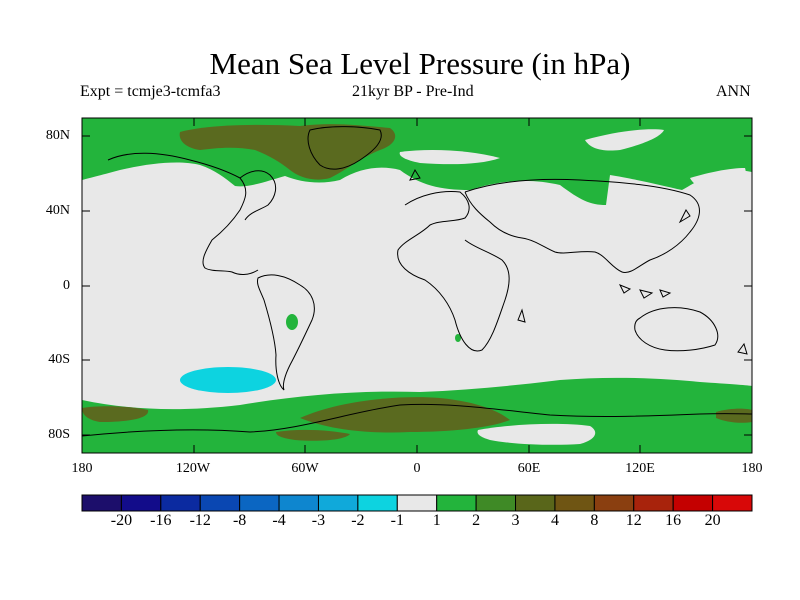 The height and width of the screenshot is (600, 800). Describe the element at coordinates (449, 157) in the screenshot. I see `field-north-atlantic-gap` at that location.